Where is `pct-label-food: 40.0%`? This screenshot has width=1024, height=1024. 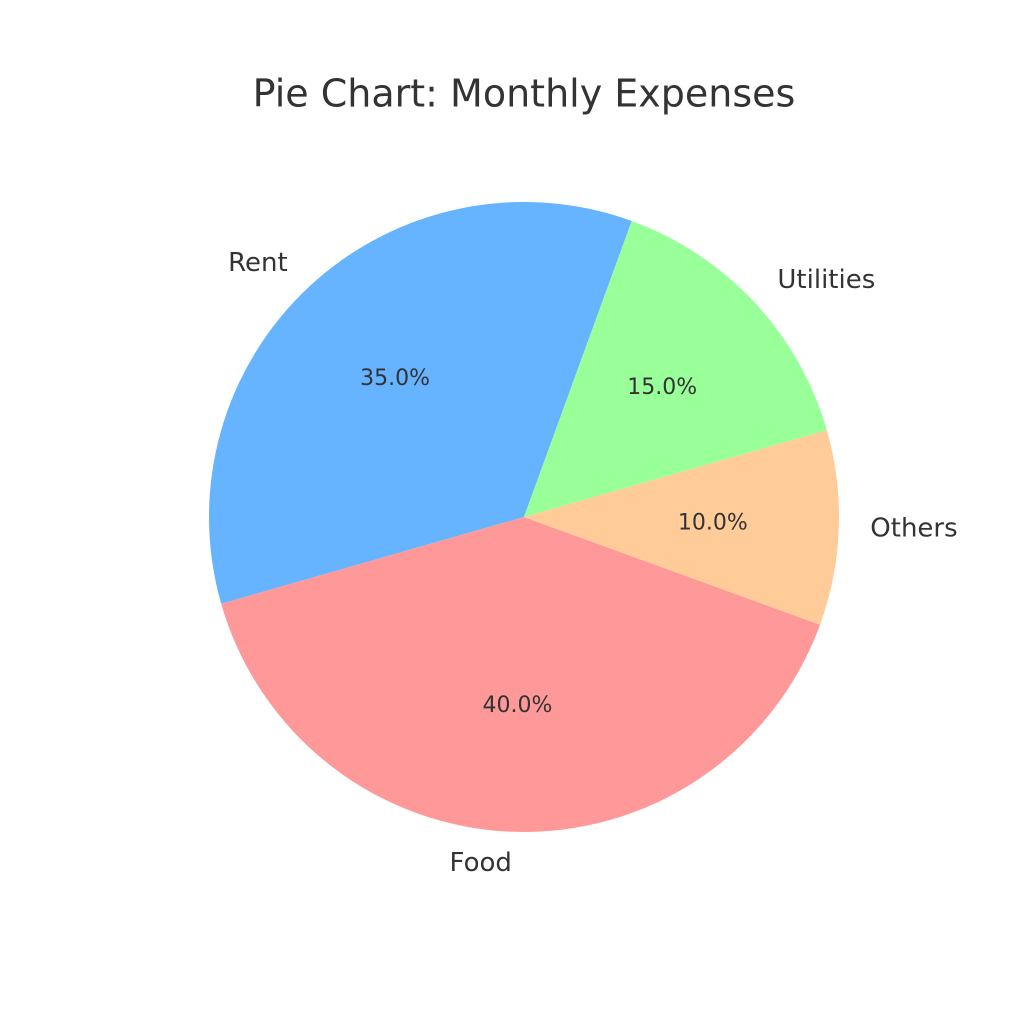
pct-label-food: 40.0% is located at coordinates (517, 705).